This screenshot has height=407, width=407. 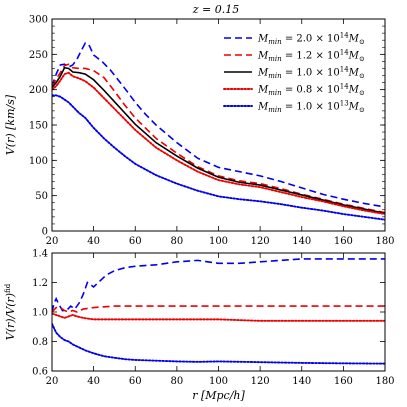 I want to click on y-tick-label: 250, so click(x=38, y=55).